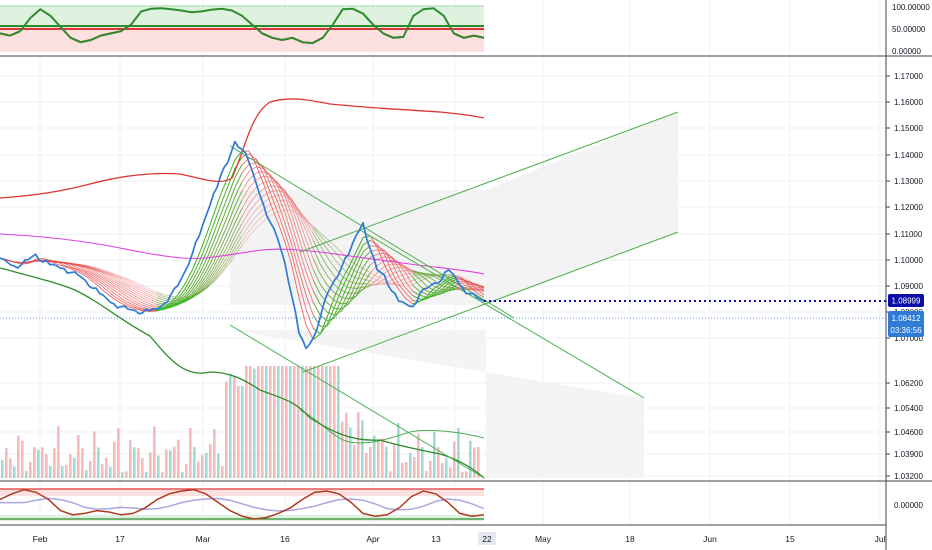  I want to click on magenta-ma, so click(242, 254).